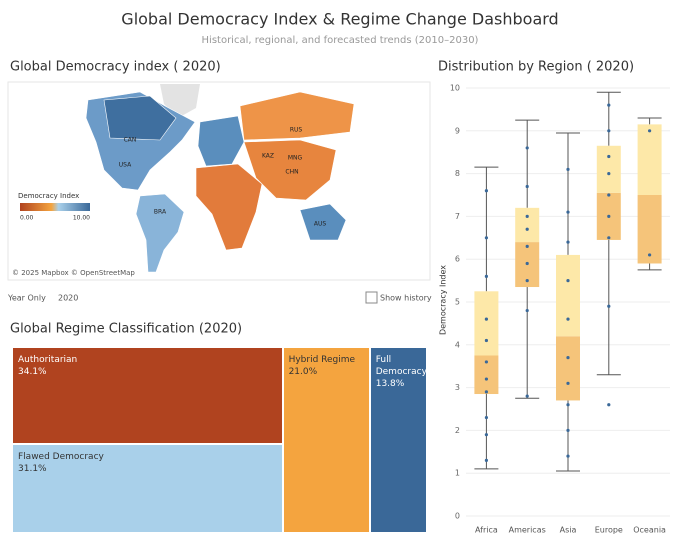 The image size is (680, 544). What do you see at coordinates (457, 473) in the screenshot?
I see `y-tick-label: 1` at bounding box center [457, 473].